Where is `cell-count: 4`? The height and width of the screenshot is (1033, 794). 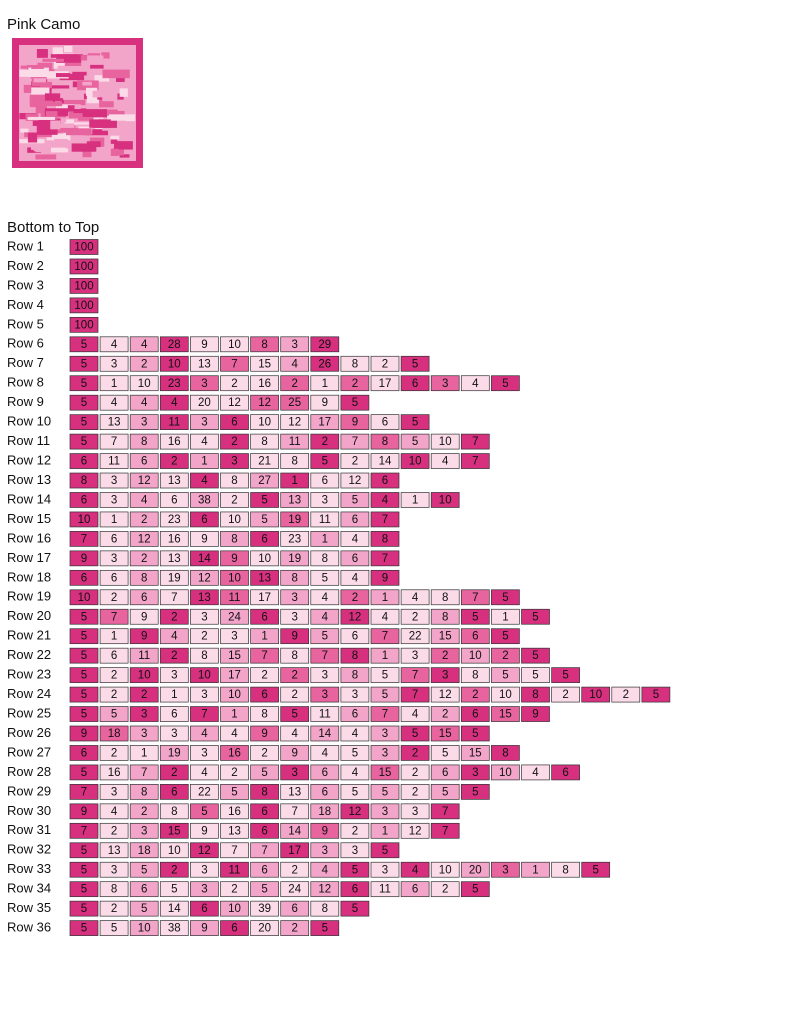
cell-count: 4 is located at coordinates (204, 773).